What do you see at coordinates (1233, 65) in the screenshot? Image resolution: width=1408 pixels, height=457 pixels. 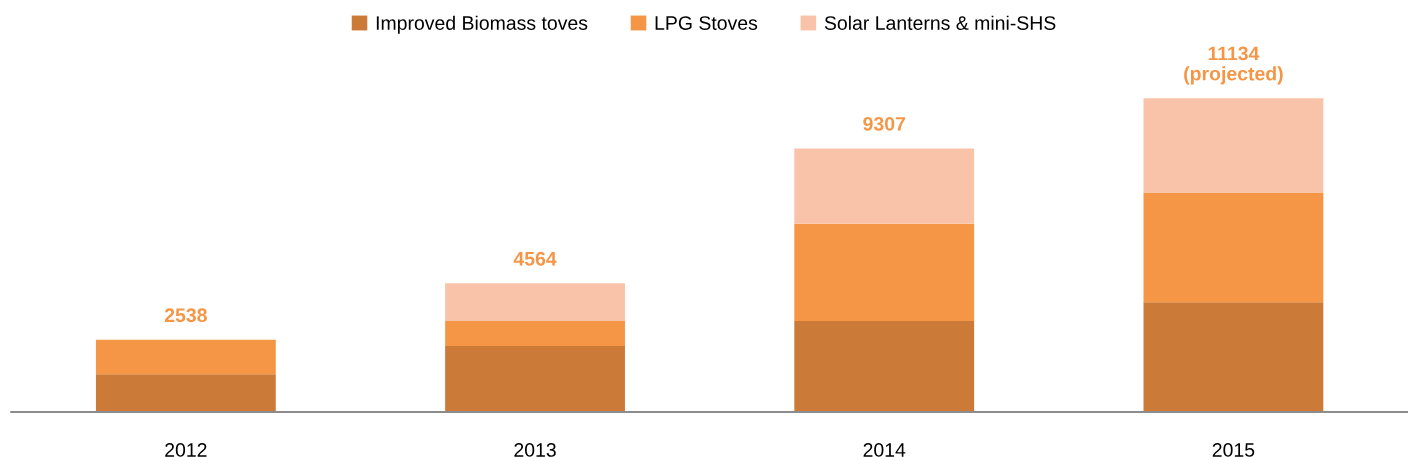 I see `annotation: 11134 (projected)` at bounding box center [1233, 65].